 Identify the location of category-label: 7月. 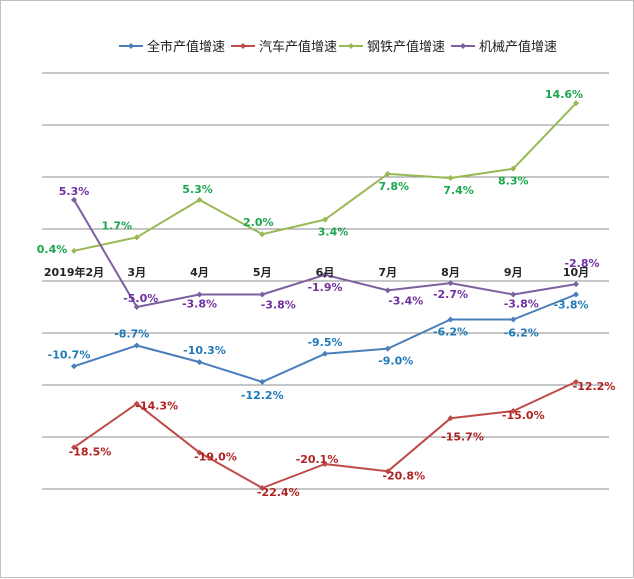
(387, 272).